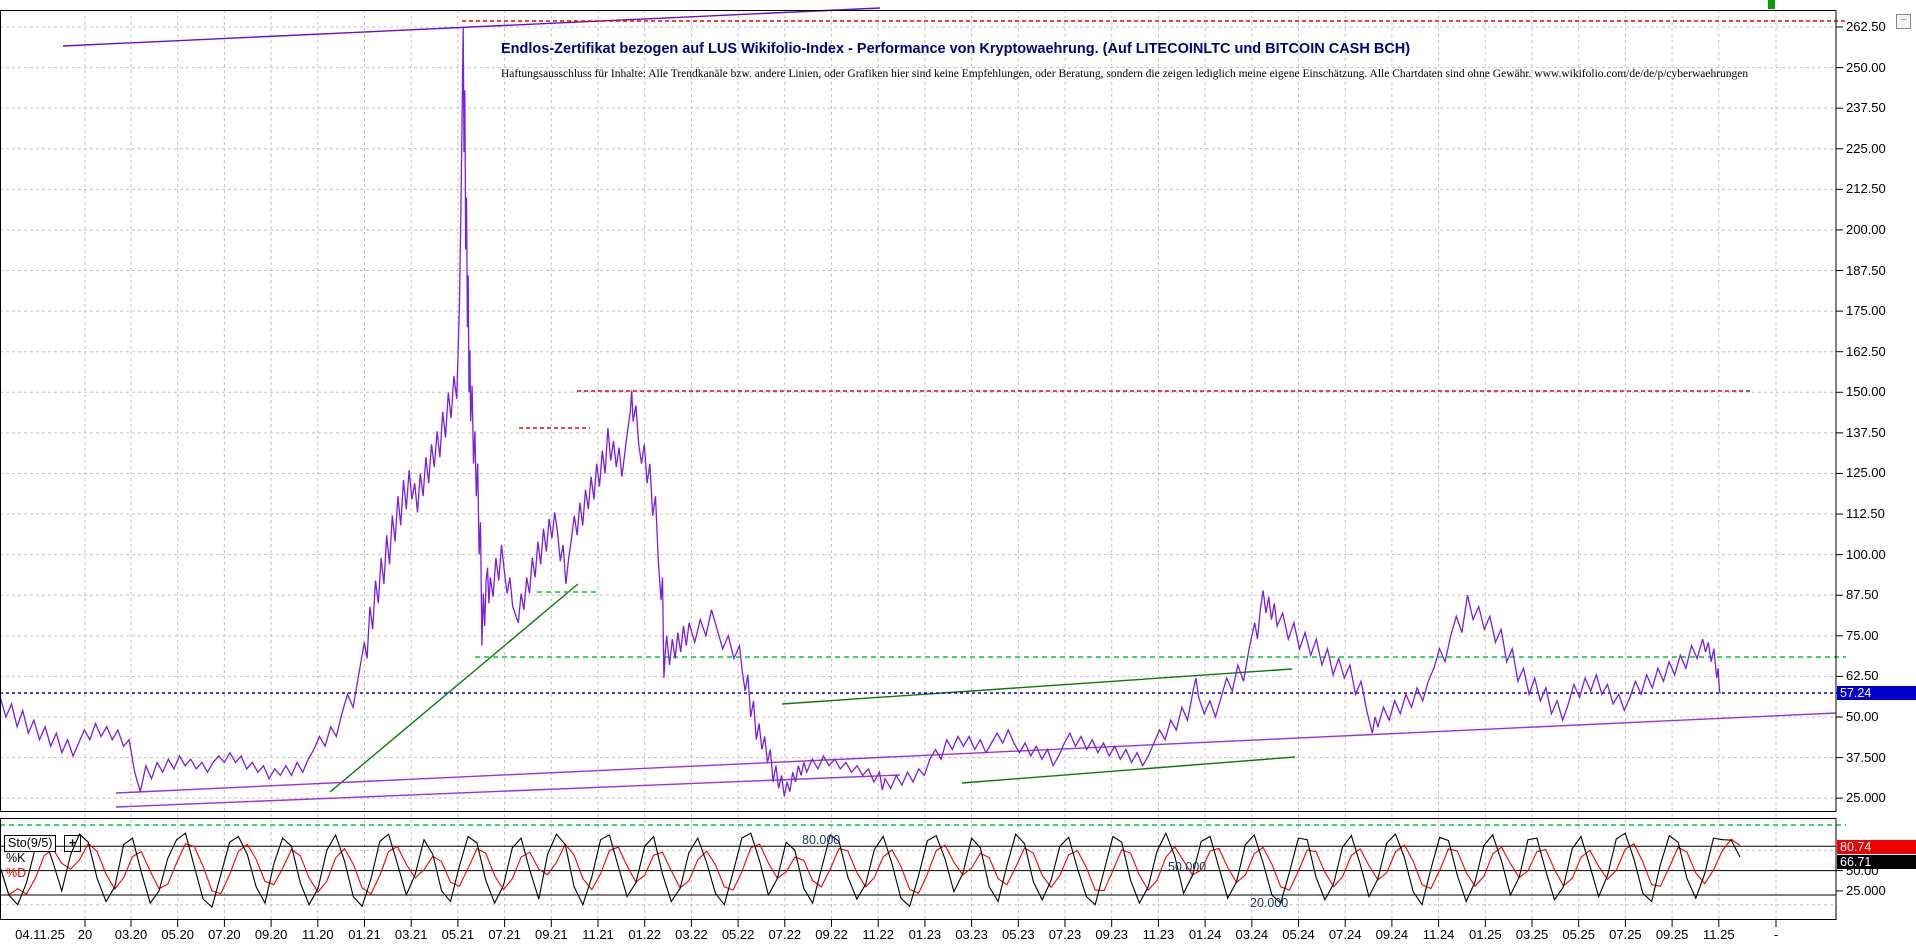 The height and width of the screenshot is (948, 1916). What do you see at coordinates (1776, 934) in the screenshot?
I see `x-tick-label: -` at bounding box center [1776, 934].